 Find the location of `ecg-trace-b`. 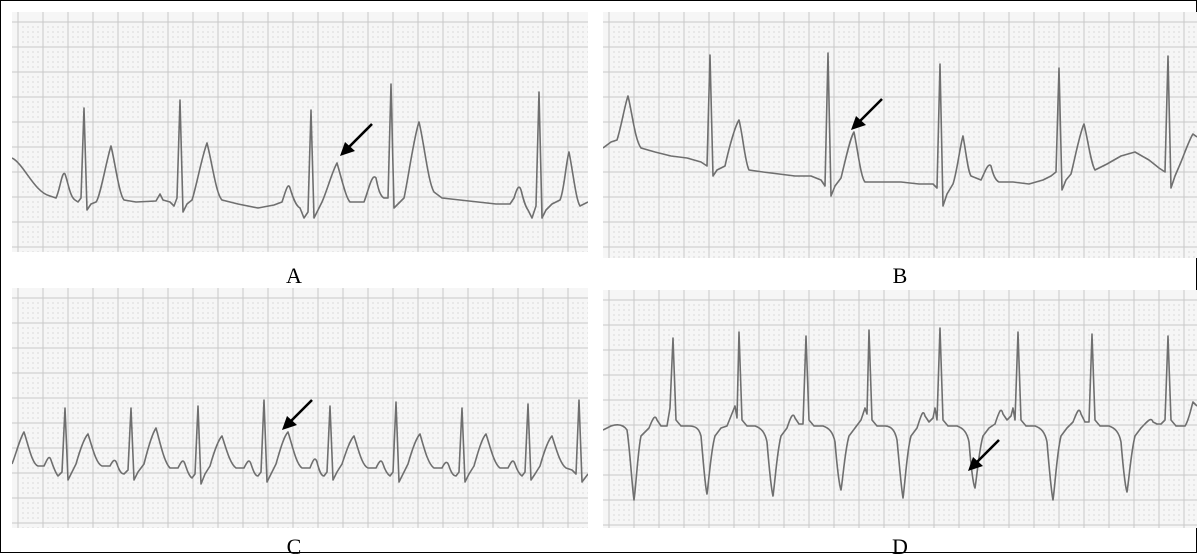

ecg-trace-b is located at coordinates (900, 129).